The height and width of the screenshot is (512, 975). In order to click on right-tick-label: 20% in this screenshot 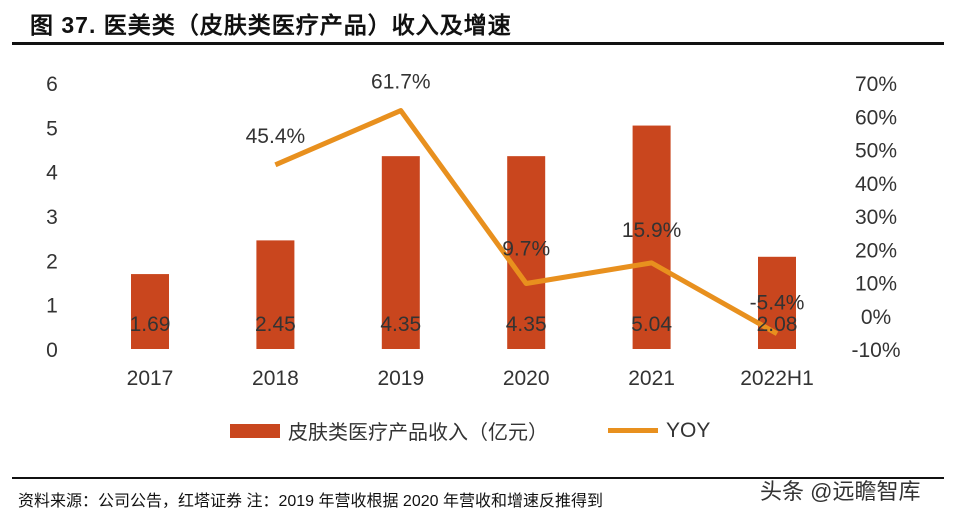, I will do `click(876, 250)`.